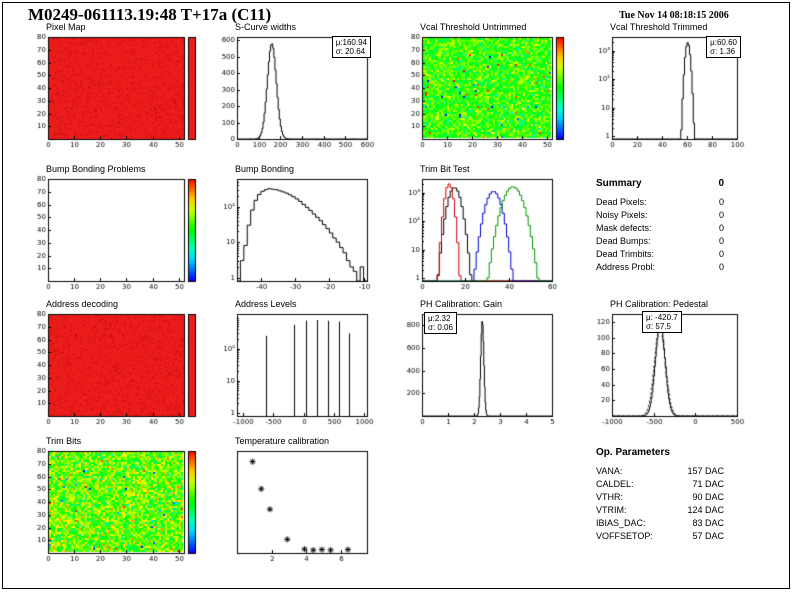  Describe the element at coordinates (66, 27) in the screenshot. I see `chart-title: Pixel Map` at that location.